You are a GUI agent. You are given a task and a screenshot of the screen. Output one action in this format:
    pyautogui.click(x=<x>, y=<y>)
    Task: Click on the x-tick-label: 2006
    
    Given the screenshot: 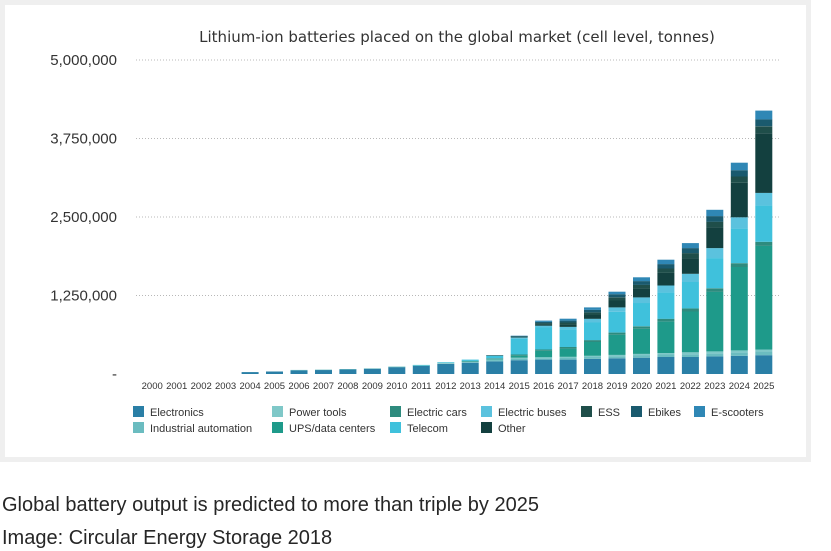 What is the action you would take?
    pyautogui.click(x=298, y=386)
    